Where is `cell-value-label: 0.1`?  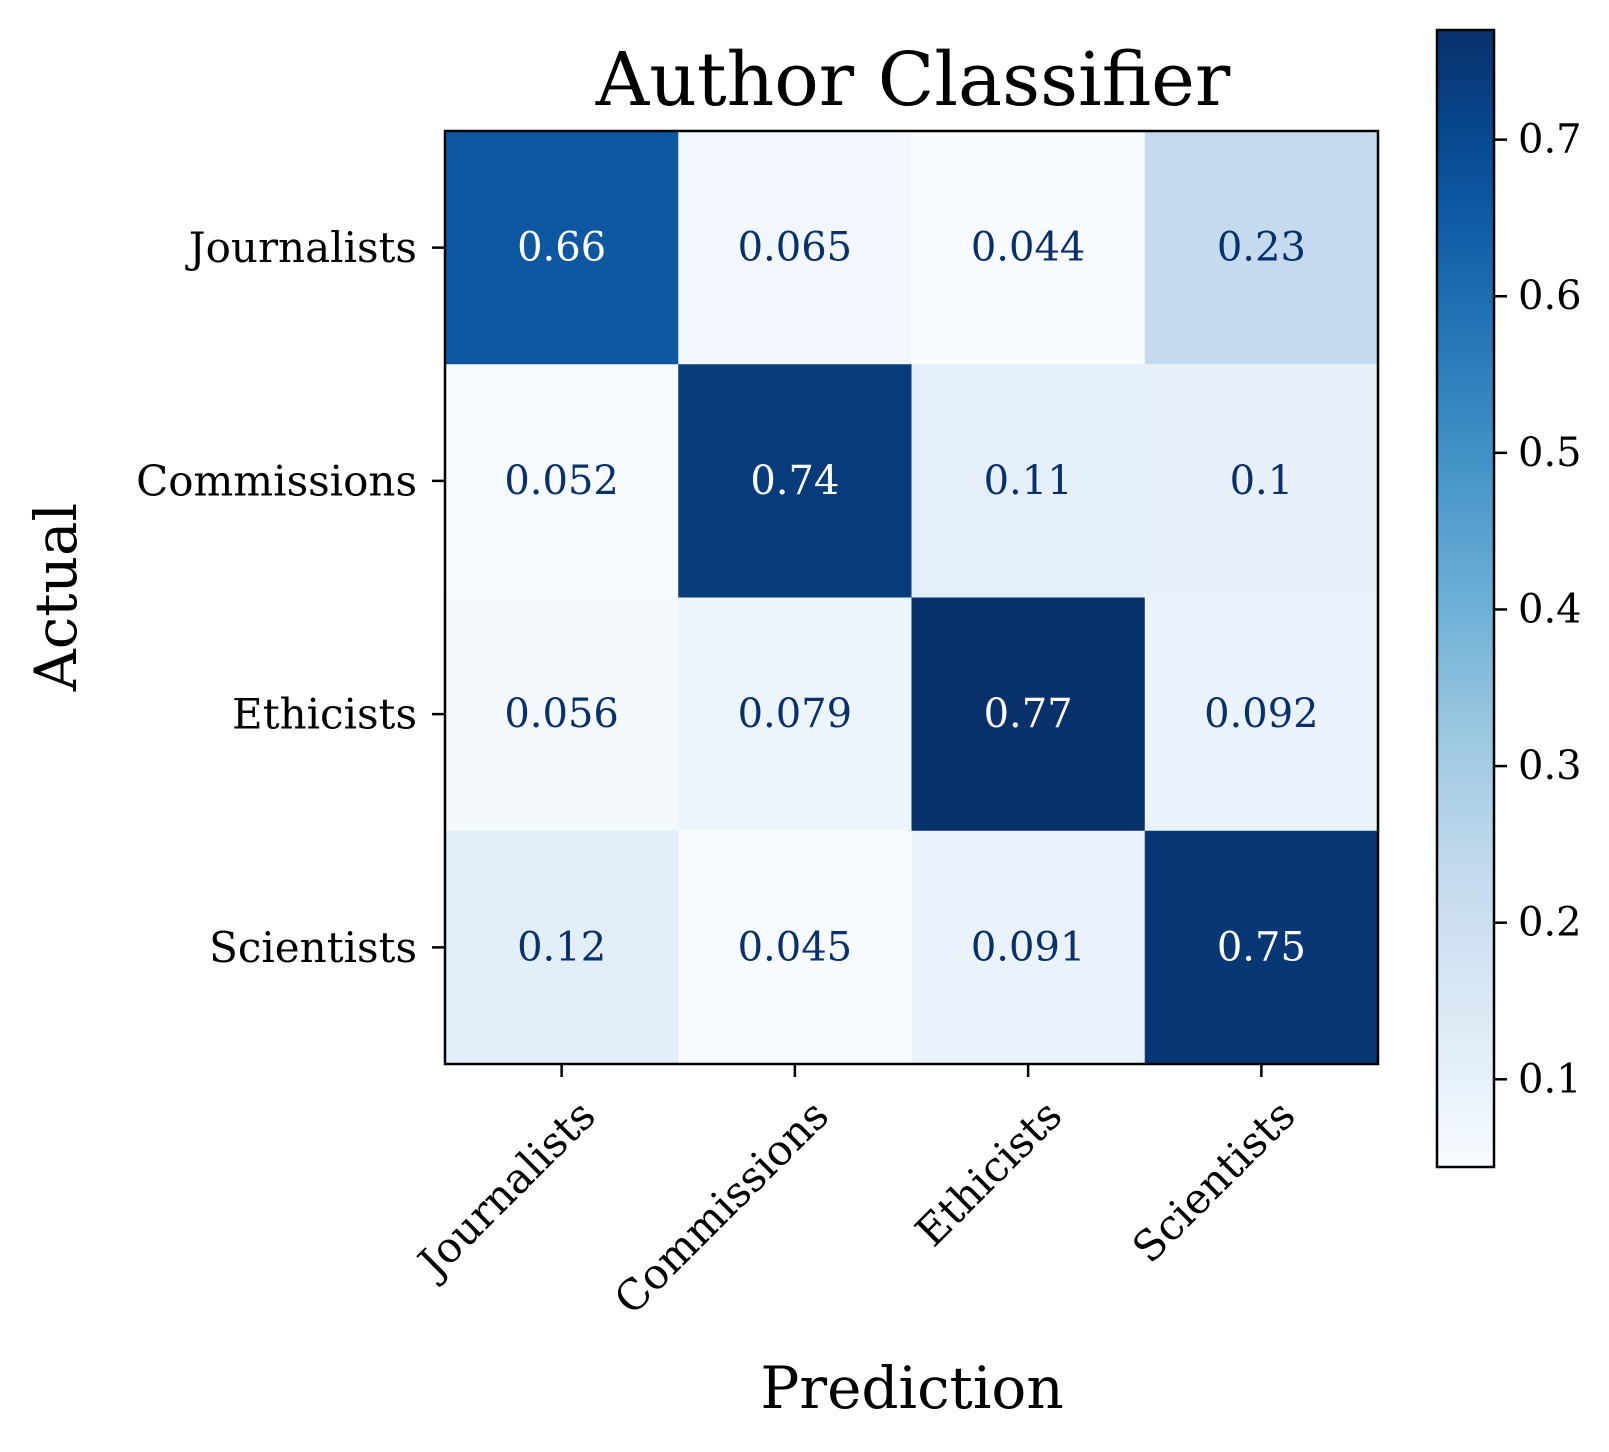 cell-value-label: 0.1 is located at coordinates (1262, 481).